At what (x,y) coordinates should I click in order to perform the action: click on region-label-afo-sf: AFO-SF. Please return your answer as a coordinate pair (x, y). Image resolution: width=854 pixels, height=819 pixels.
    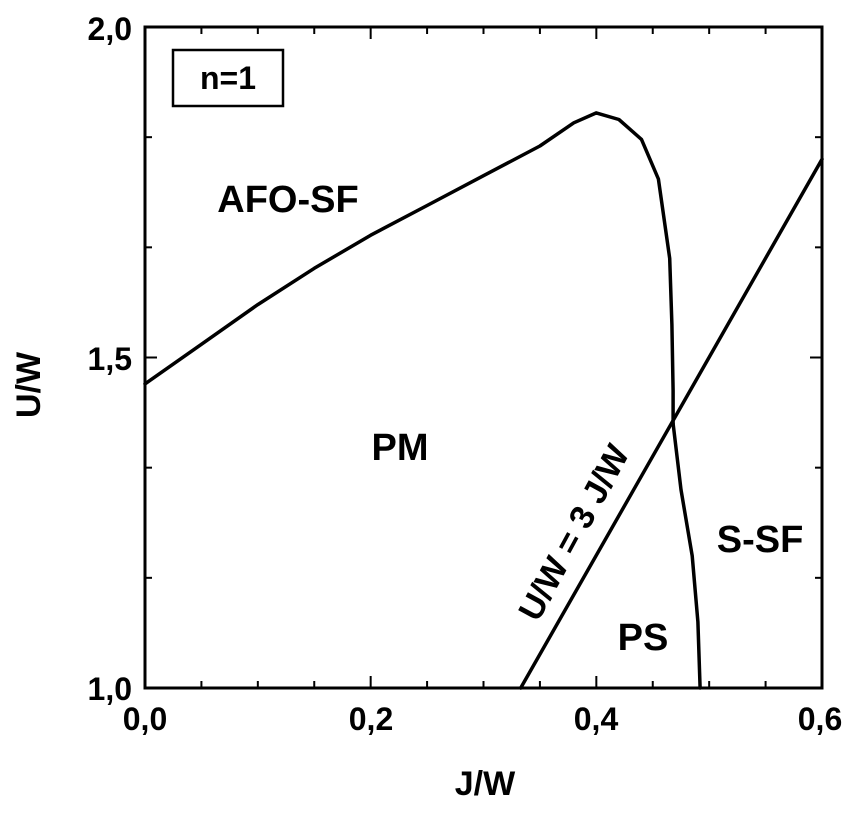
    Looking at the image, I should click on (287, 200).